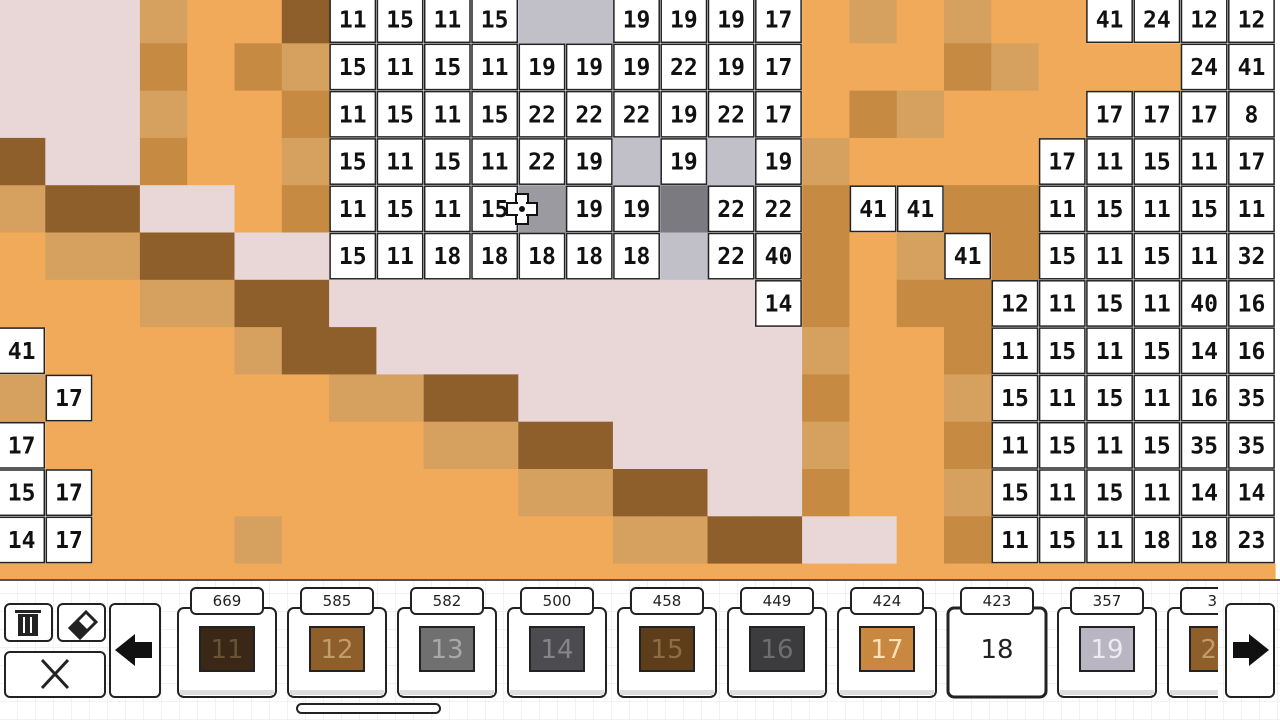 The width and height of the screenshot is (1280, 720). I want to click on palette-item: 669 11, so click(227, 642).